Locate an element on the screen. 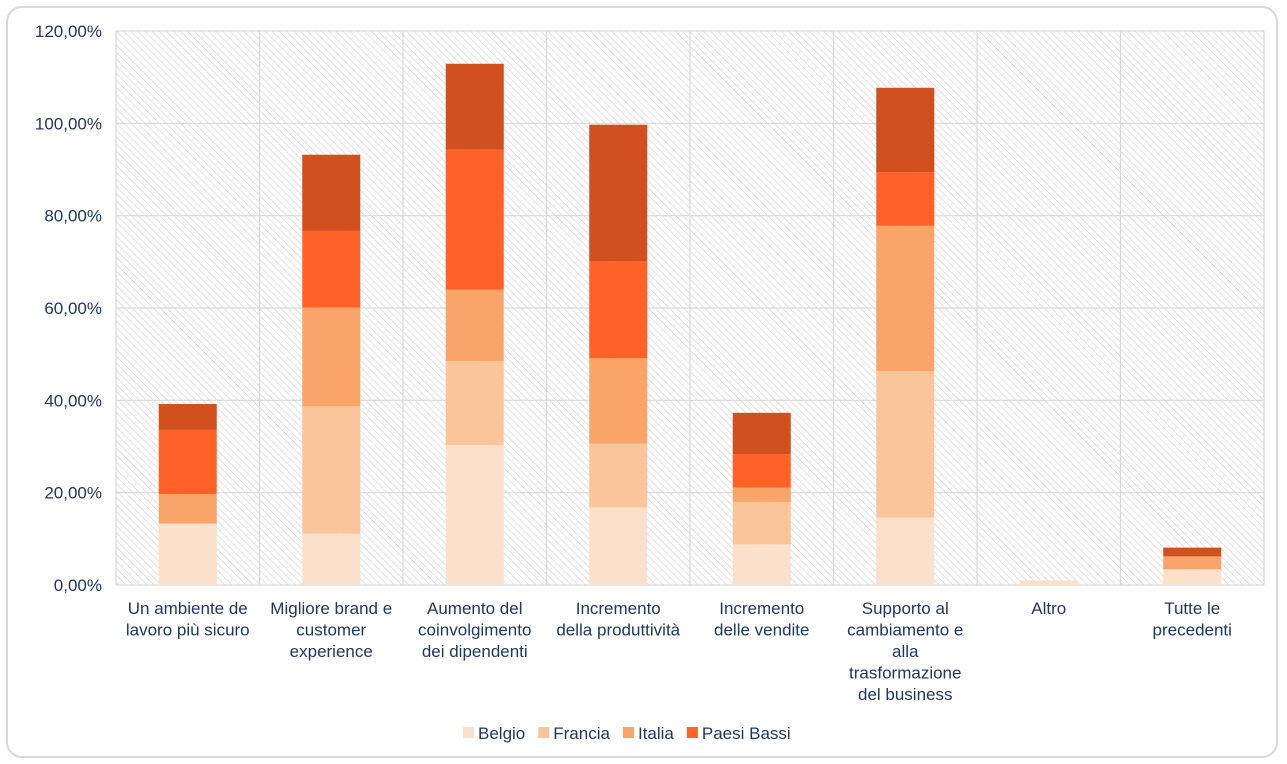 Image resolution: width=1287 pixels, height=764 pixels. y-tick-label: 40,00% is located at coordinates (73, 400).